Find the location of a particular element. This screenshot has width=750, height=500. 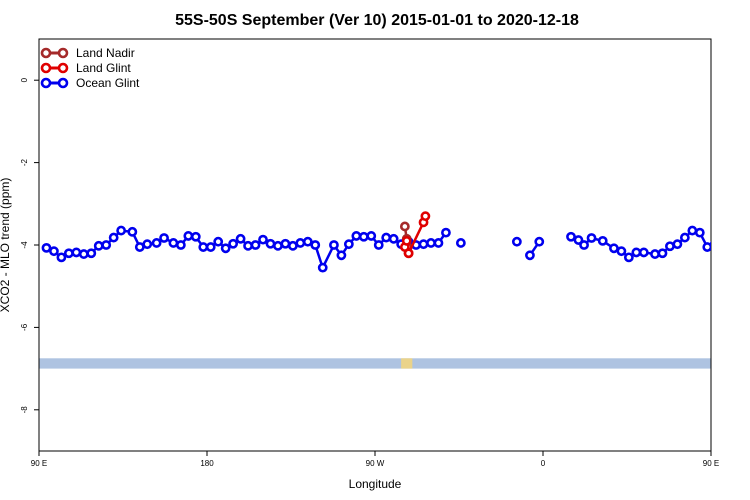

y-tick-label: -2 is located at coordinates (24, 162).